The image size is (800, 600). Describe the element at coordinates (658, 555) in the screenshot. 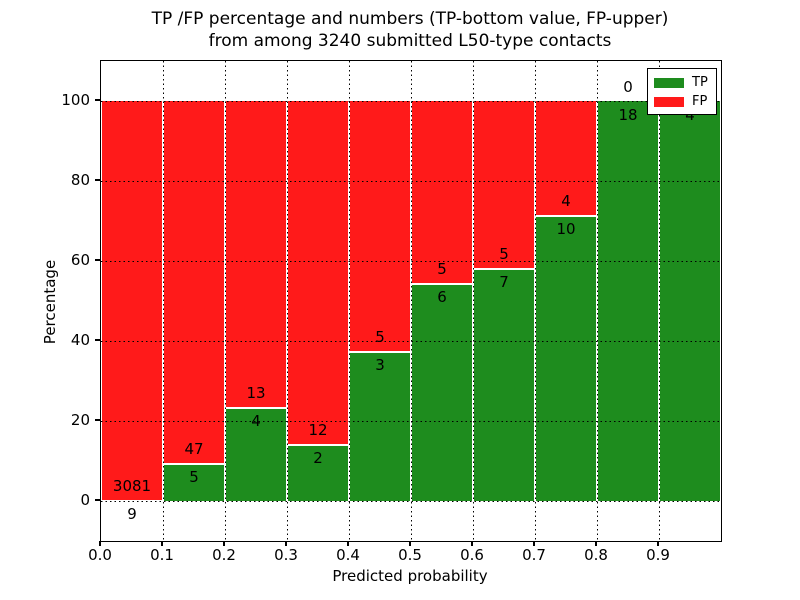

I see `x-tick-label: 0.9` at that location.